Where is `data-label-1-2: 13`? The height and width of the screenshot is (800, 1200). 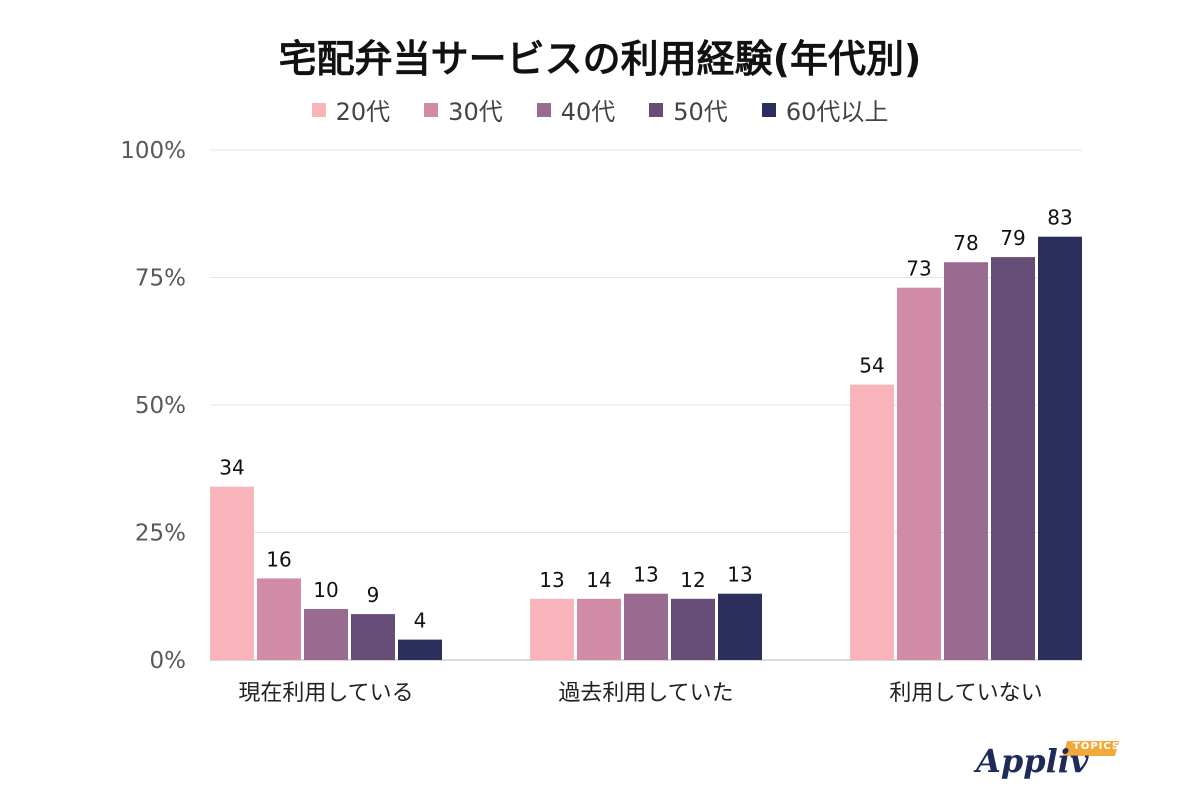
data-label-1-2: 13 is located at coordinates (645, 575).